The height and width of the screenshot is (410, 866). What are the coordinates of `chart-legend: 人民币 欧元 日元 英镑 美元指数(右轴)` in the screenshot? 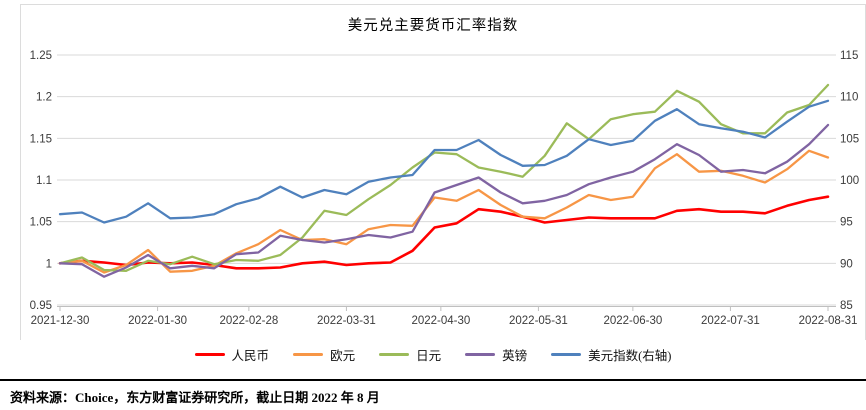 It's located at (433, 354).